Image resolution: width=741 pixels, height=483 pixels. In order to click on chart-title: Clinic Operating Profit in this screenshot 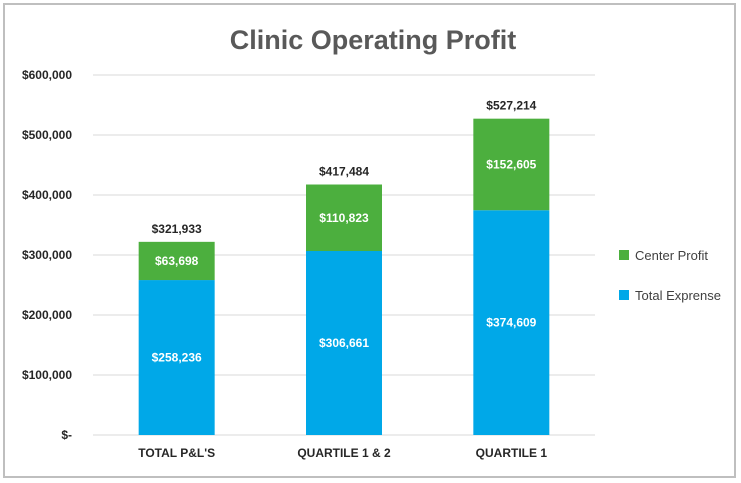, I will do `click(373, 40)`.